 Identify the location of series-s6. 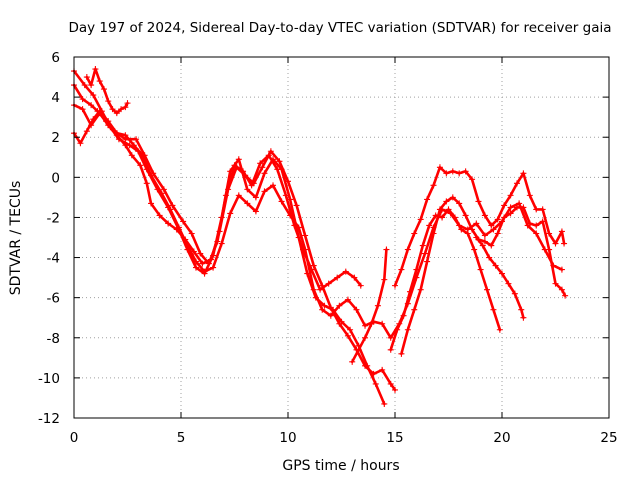
(480, 226).